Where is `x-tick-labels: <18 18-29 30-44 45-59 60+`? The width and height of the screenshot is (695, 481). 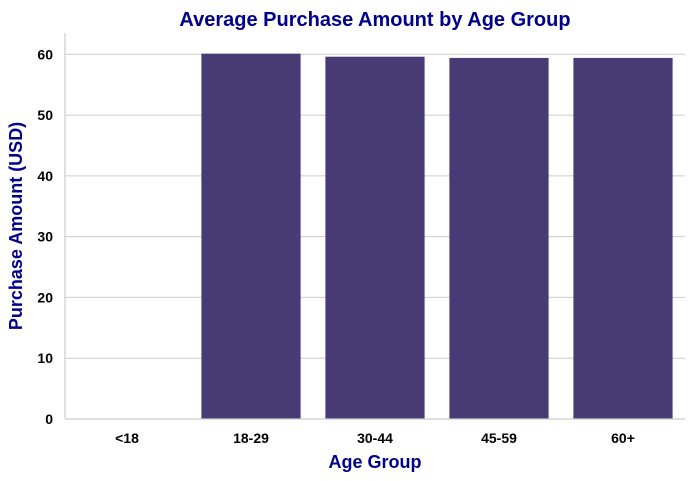 x-tick-labels: <18 18-29 30-44 45-59 60+ is located at coordinates (375, 438).